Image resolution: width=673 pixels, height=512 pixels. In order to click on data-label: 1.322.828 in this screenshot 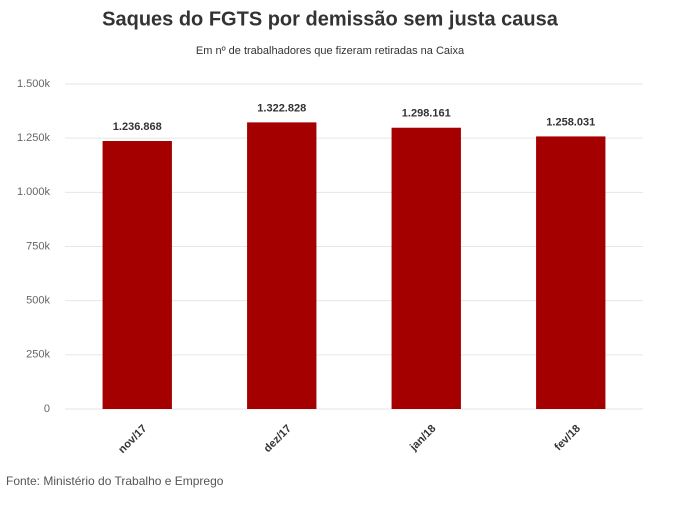, I will do `click(281, 108)`.